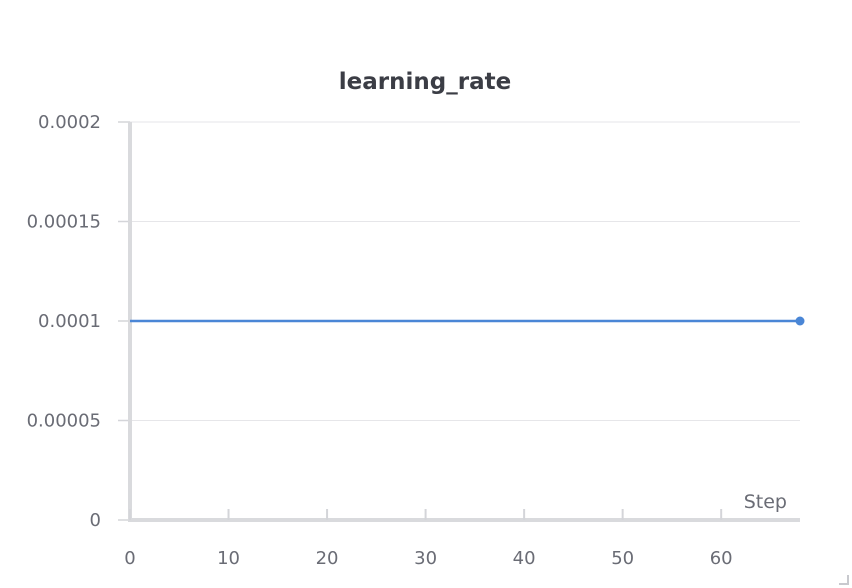 The height and width of the screenshot is (588, 852). What do you see at coordinates (64, 222) in the screenshot?
I see `y-tick-label: 0.00015` at bounding box center [64, 222].